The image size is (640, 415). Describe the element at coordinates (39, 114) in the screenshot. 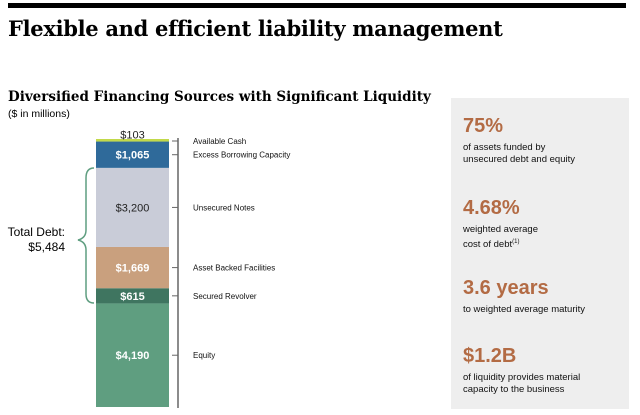

I see `units-label: ($ in millions)` at that location.